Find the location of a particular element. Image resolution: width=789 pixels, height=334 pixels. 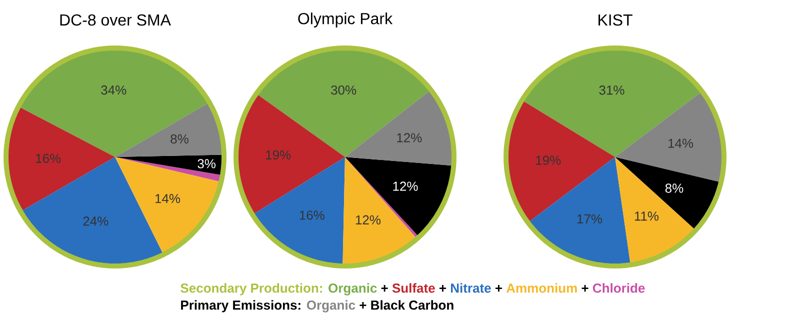

data-label: 11% is located at coordinates (646, 216).